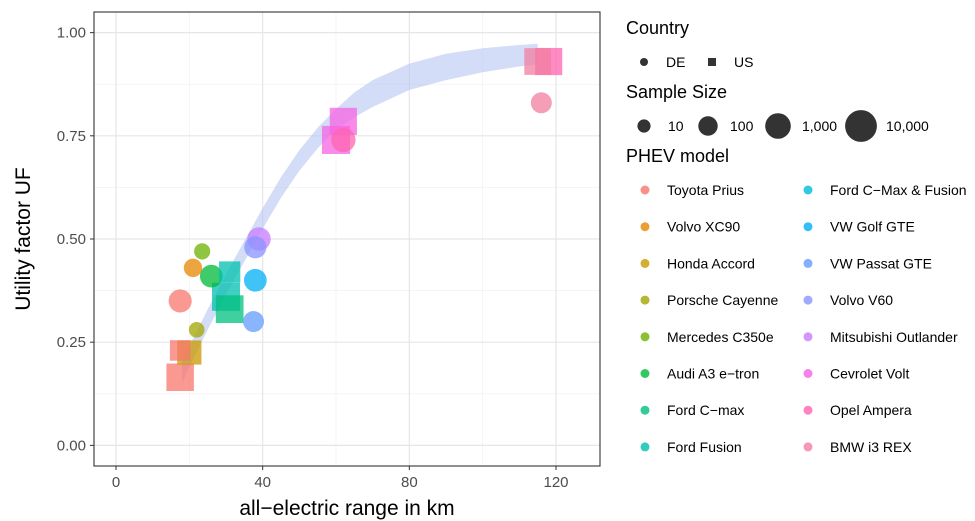 This screenshot has width=975, height=521. Describe the element at coordinates (712, 62) in the screenshot. I see `legend-key-square` at that location.